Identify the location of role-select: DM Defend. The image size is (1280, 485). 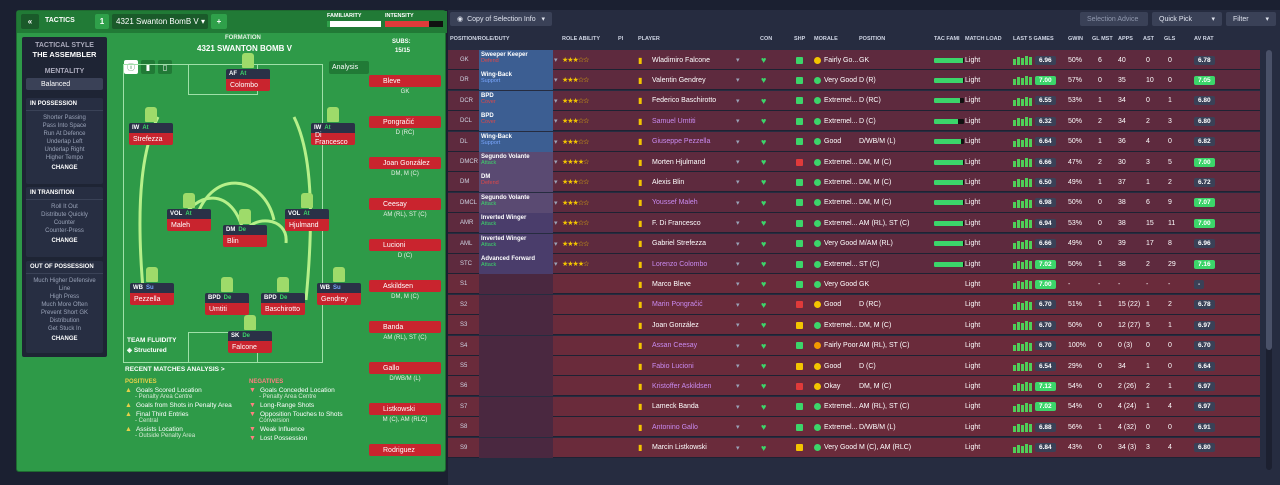
(516, 182).